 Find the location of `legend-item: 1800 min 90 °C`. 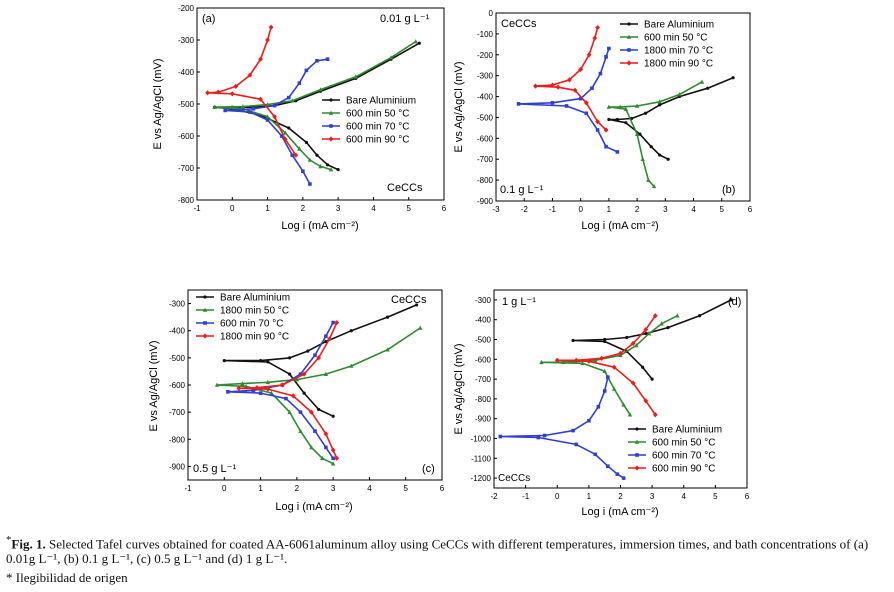

legend-item: 1800 min 90 °C is located at coordinates (242, 337).